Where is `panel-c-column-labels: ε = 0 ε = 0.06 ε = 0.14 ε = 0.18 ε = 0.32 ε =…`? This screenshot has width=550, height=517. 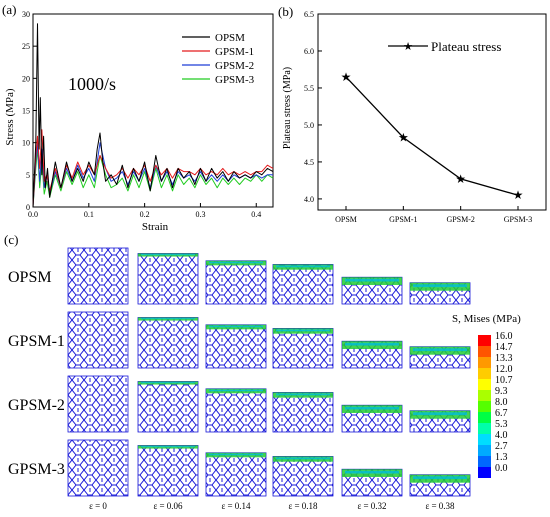 panel-c-column-labels: ε = 0 ε = 0.06 ε = 0.14 ε = 0.18 ε = 0.32 ε =… is located at coordinates (272, 506).